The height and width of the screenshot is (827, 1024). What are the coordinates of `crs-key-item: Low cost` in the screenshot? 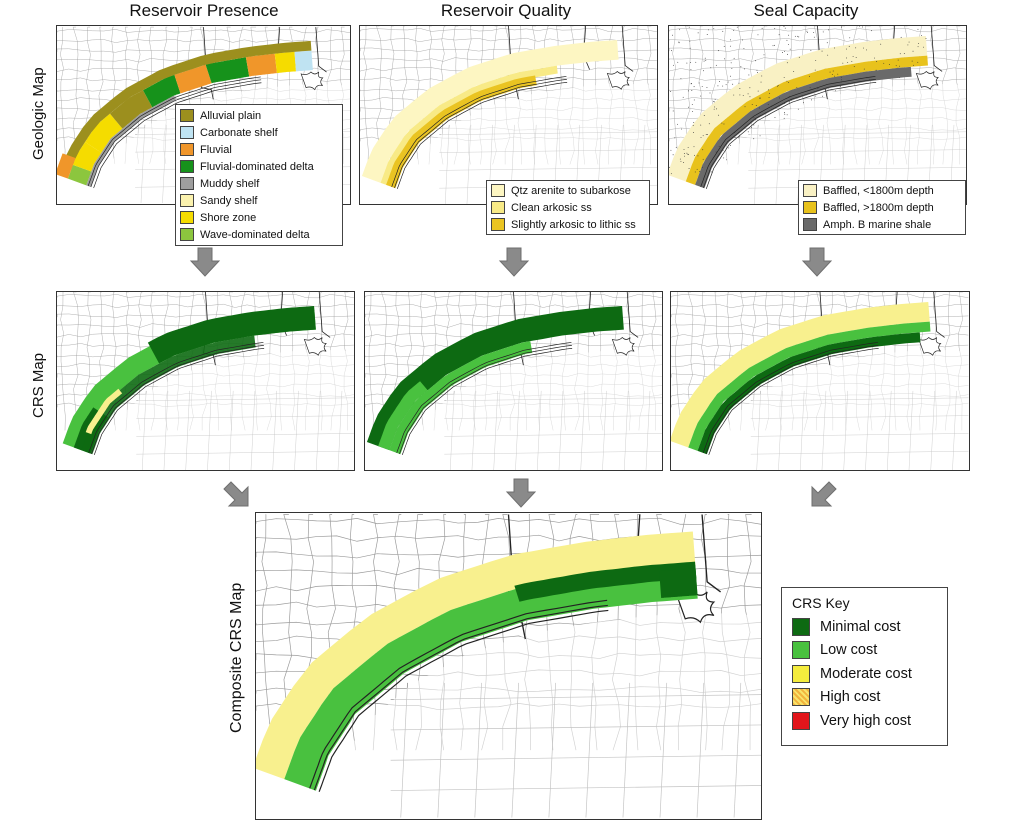 It's located at (864, 651).